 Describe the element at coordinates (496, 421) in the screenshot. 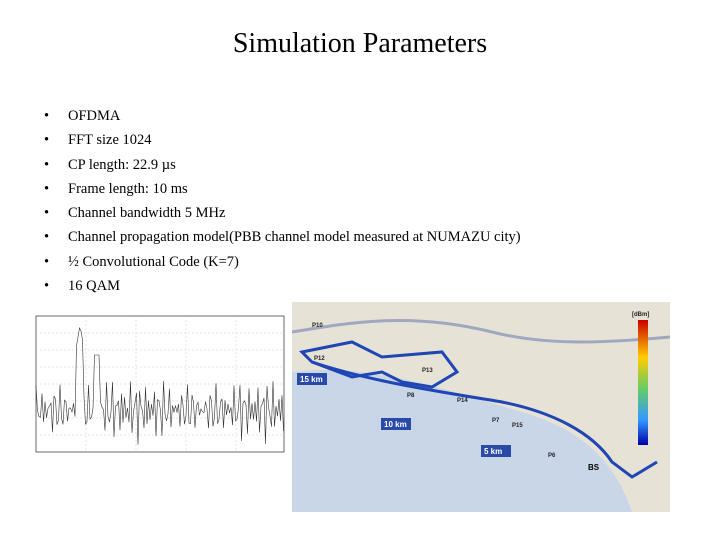

I see `map-label: P7` at that location.